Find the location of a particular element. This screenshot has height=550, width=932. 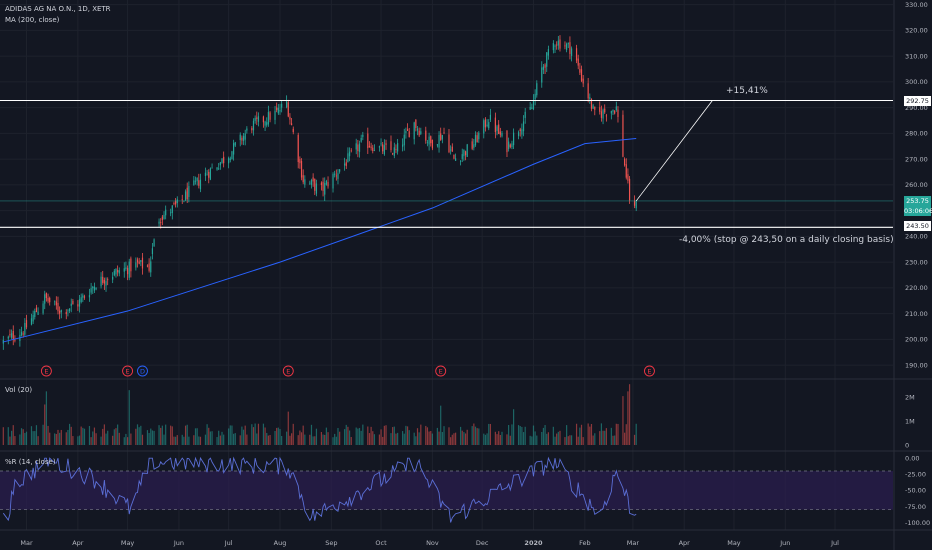

williams-r-legend: %R (14, close) is located at coordinates (30, 462).